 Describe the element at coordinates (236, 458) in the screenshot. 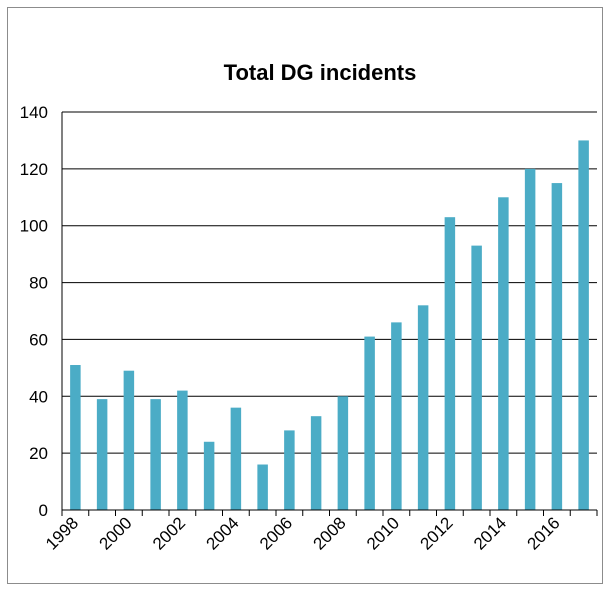

I see `bar-2004` at that location.